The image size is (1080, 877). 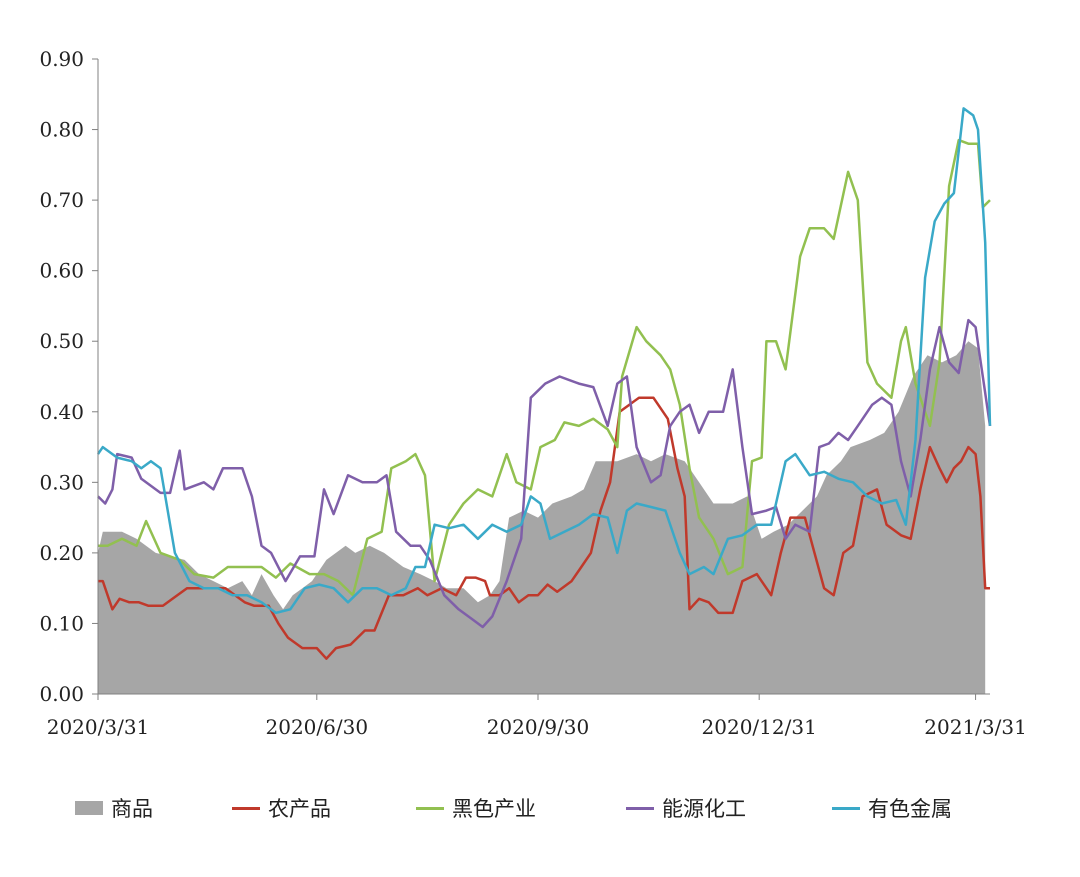 What do you see at coordinates (61, 553) in the screenshot?
I see `y-tick-label: 0.20` at bounding box center [61, 553].